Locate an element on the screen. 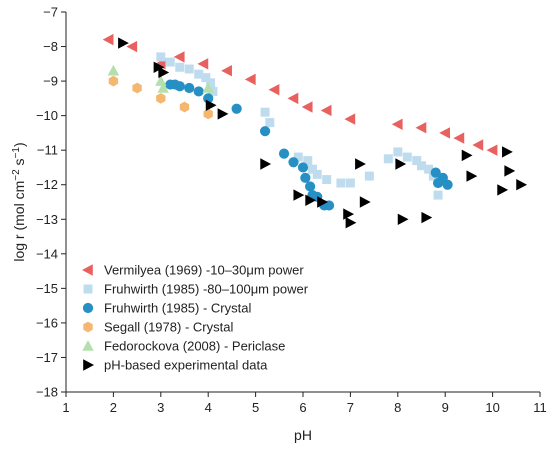 Image resolution: width=550 pixels, height=453 pixels. legend-item: Fruhwirth (1985) -80–100μm power is located at coordinates (196, 289).